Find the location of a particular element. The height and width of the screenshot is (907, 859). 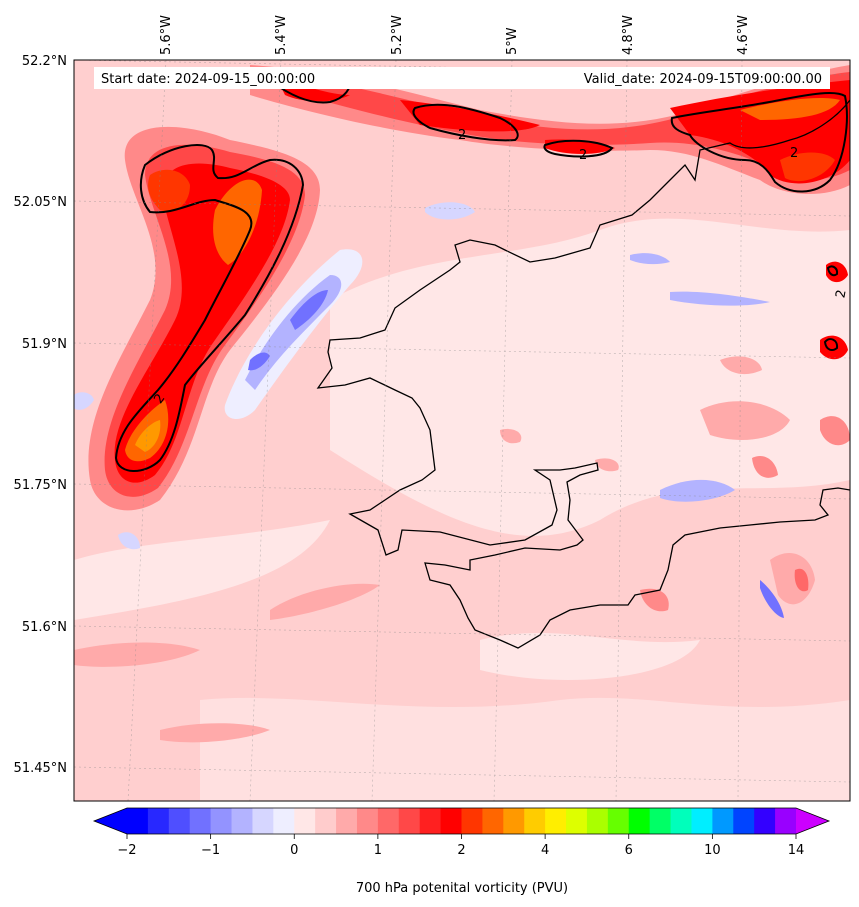

colorbar-tick-label: 4 is located at coordinates (545, 850).